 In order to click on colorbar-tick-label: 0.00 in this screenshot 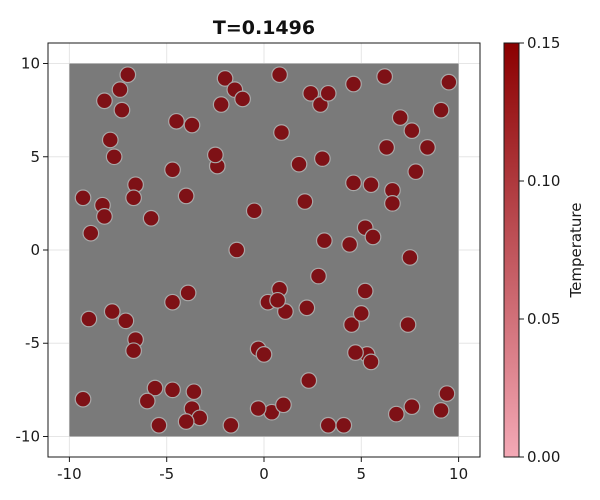, I will do `click(543, 457)`.